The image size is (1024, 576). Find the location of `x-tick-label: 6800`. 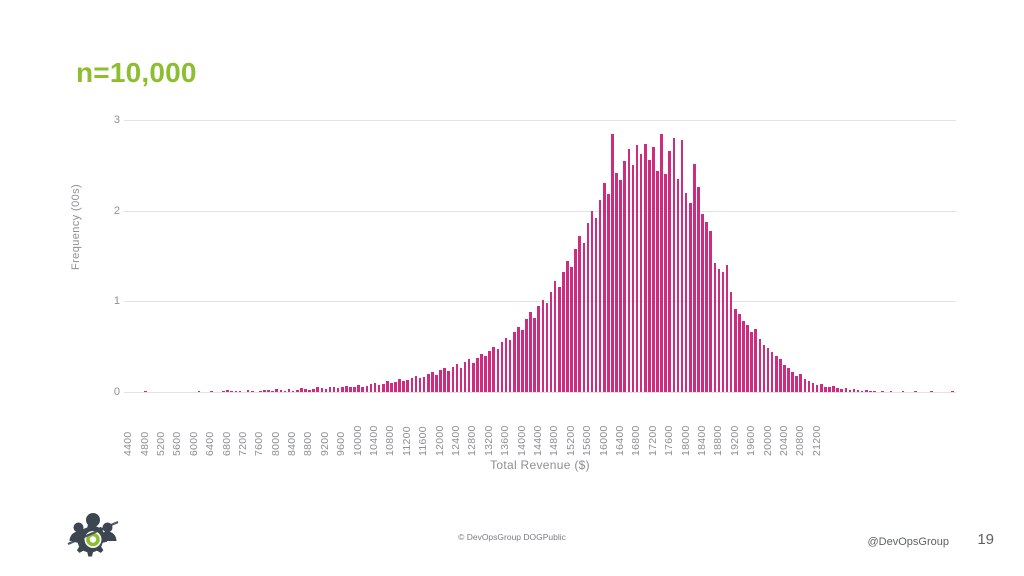

x-tick-label: 6800 is located at coordinates (226, 443).